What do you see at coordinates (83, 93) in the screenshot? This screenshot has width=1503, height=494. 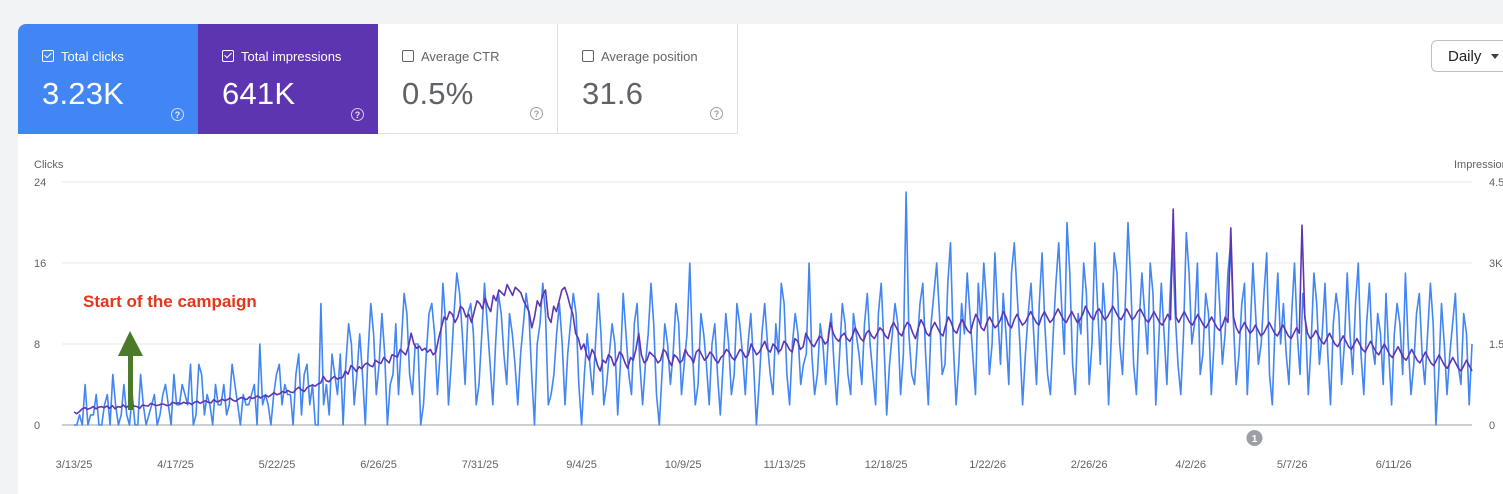 I see `total-clicks-value: 3.23K` at bounding box center [83, 93].